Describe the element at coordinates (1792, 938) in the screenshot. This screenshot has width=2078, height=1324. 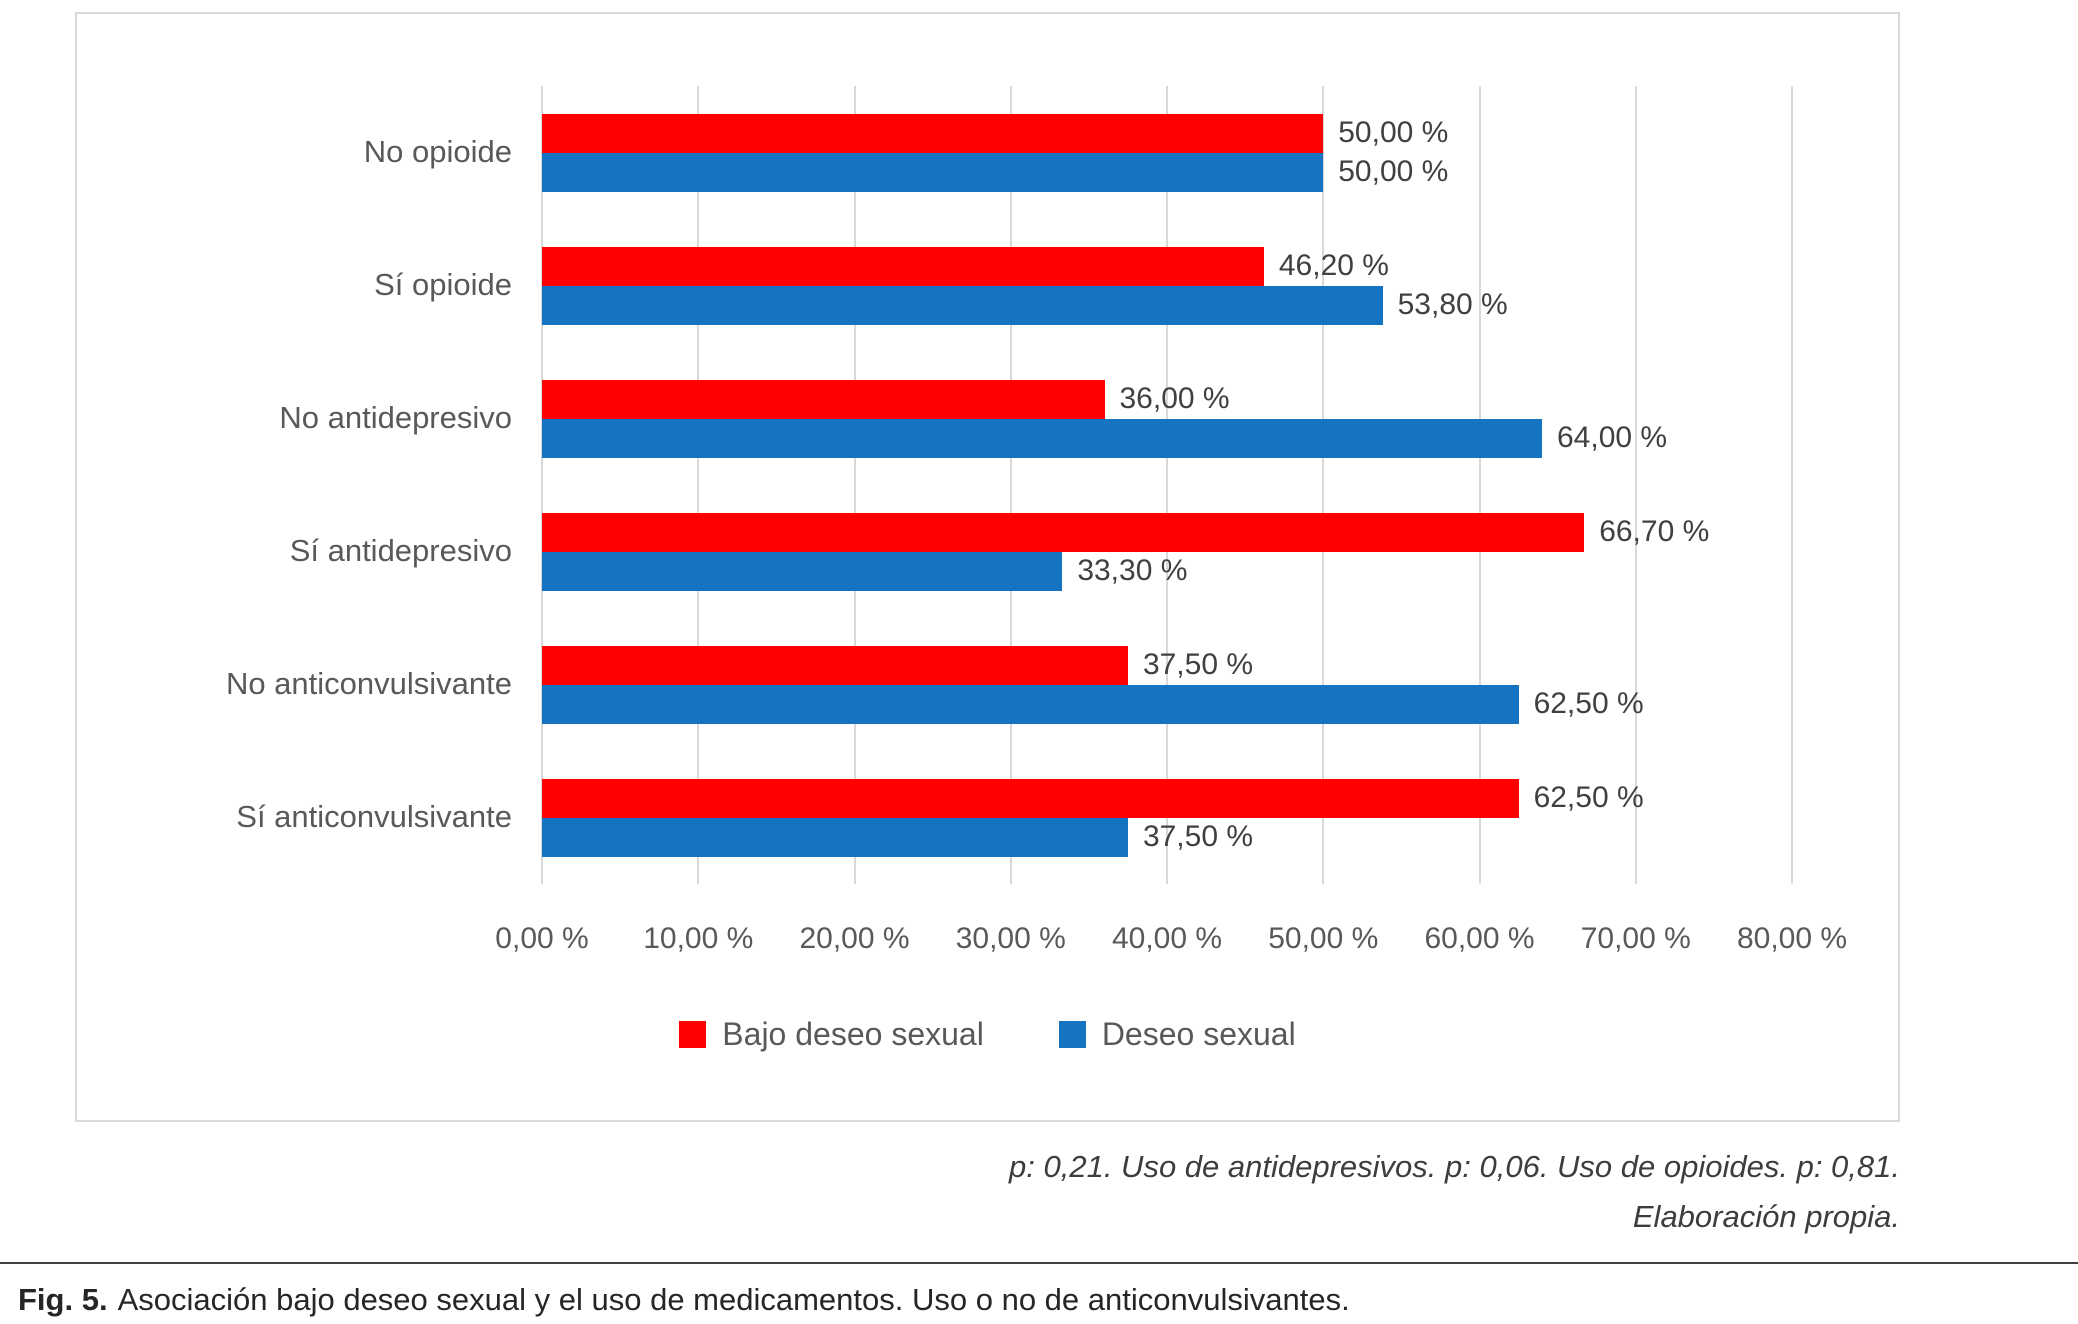
I see `x-axis-tick-label: 80,00 %` at that location.